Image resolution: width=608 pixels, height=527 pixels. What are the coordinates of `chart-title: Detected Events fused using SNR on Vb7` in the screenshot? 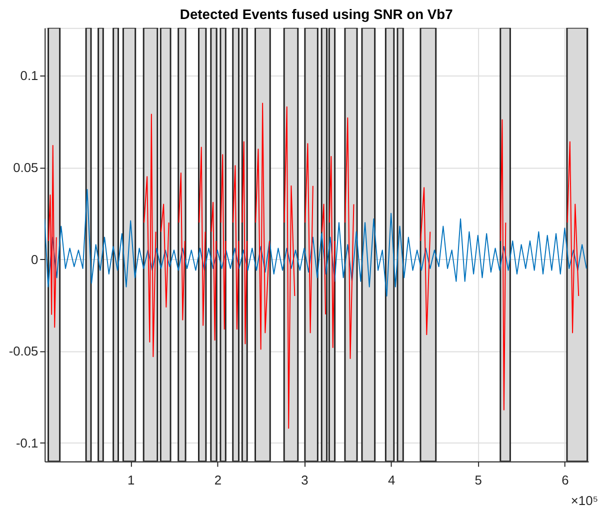 It's located at (317, 14).